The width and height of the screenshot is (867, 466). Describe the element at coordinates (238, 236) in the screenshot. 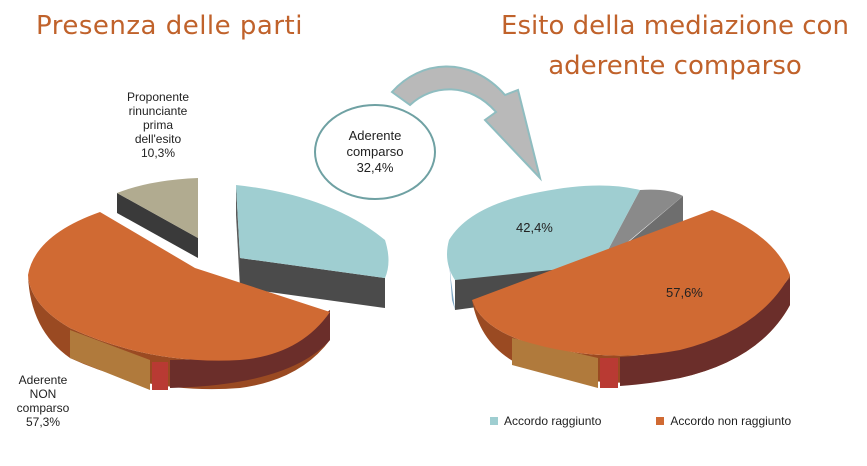

I see `left-slice-comparso-edge` at that location.